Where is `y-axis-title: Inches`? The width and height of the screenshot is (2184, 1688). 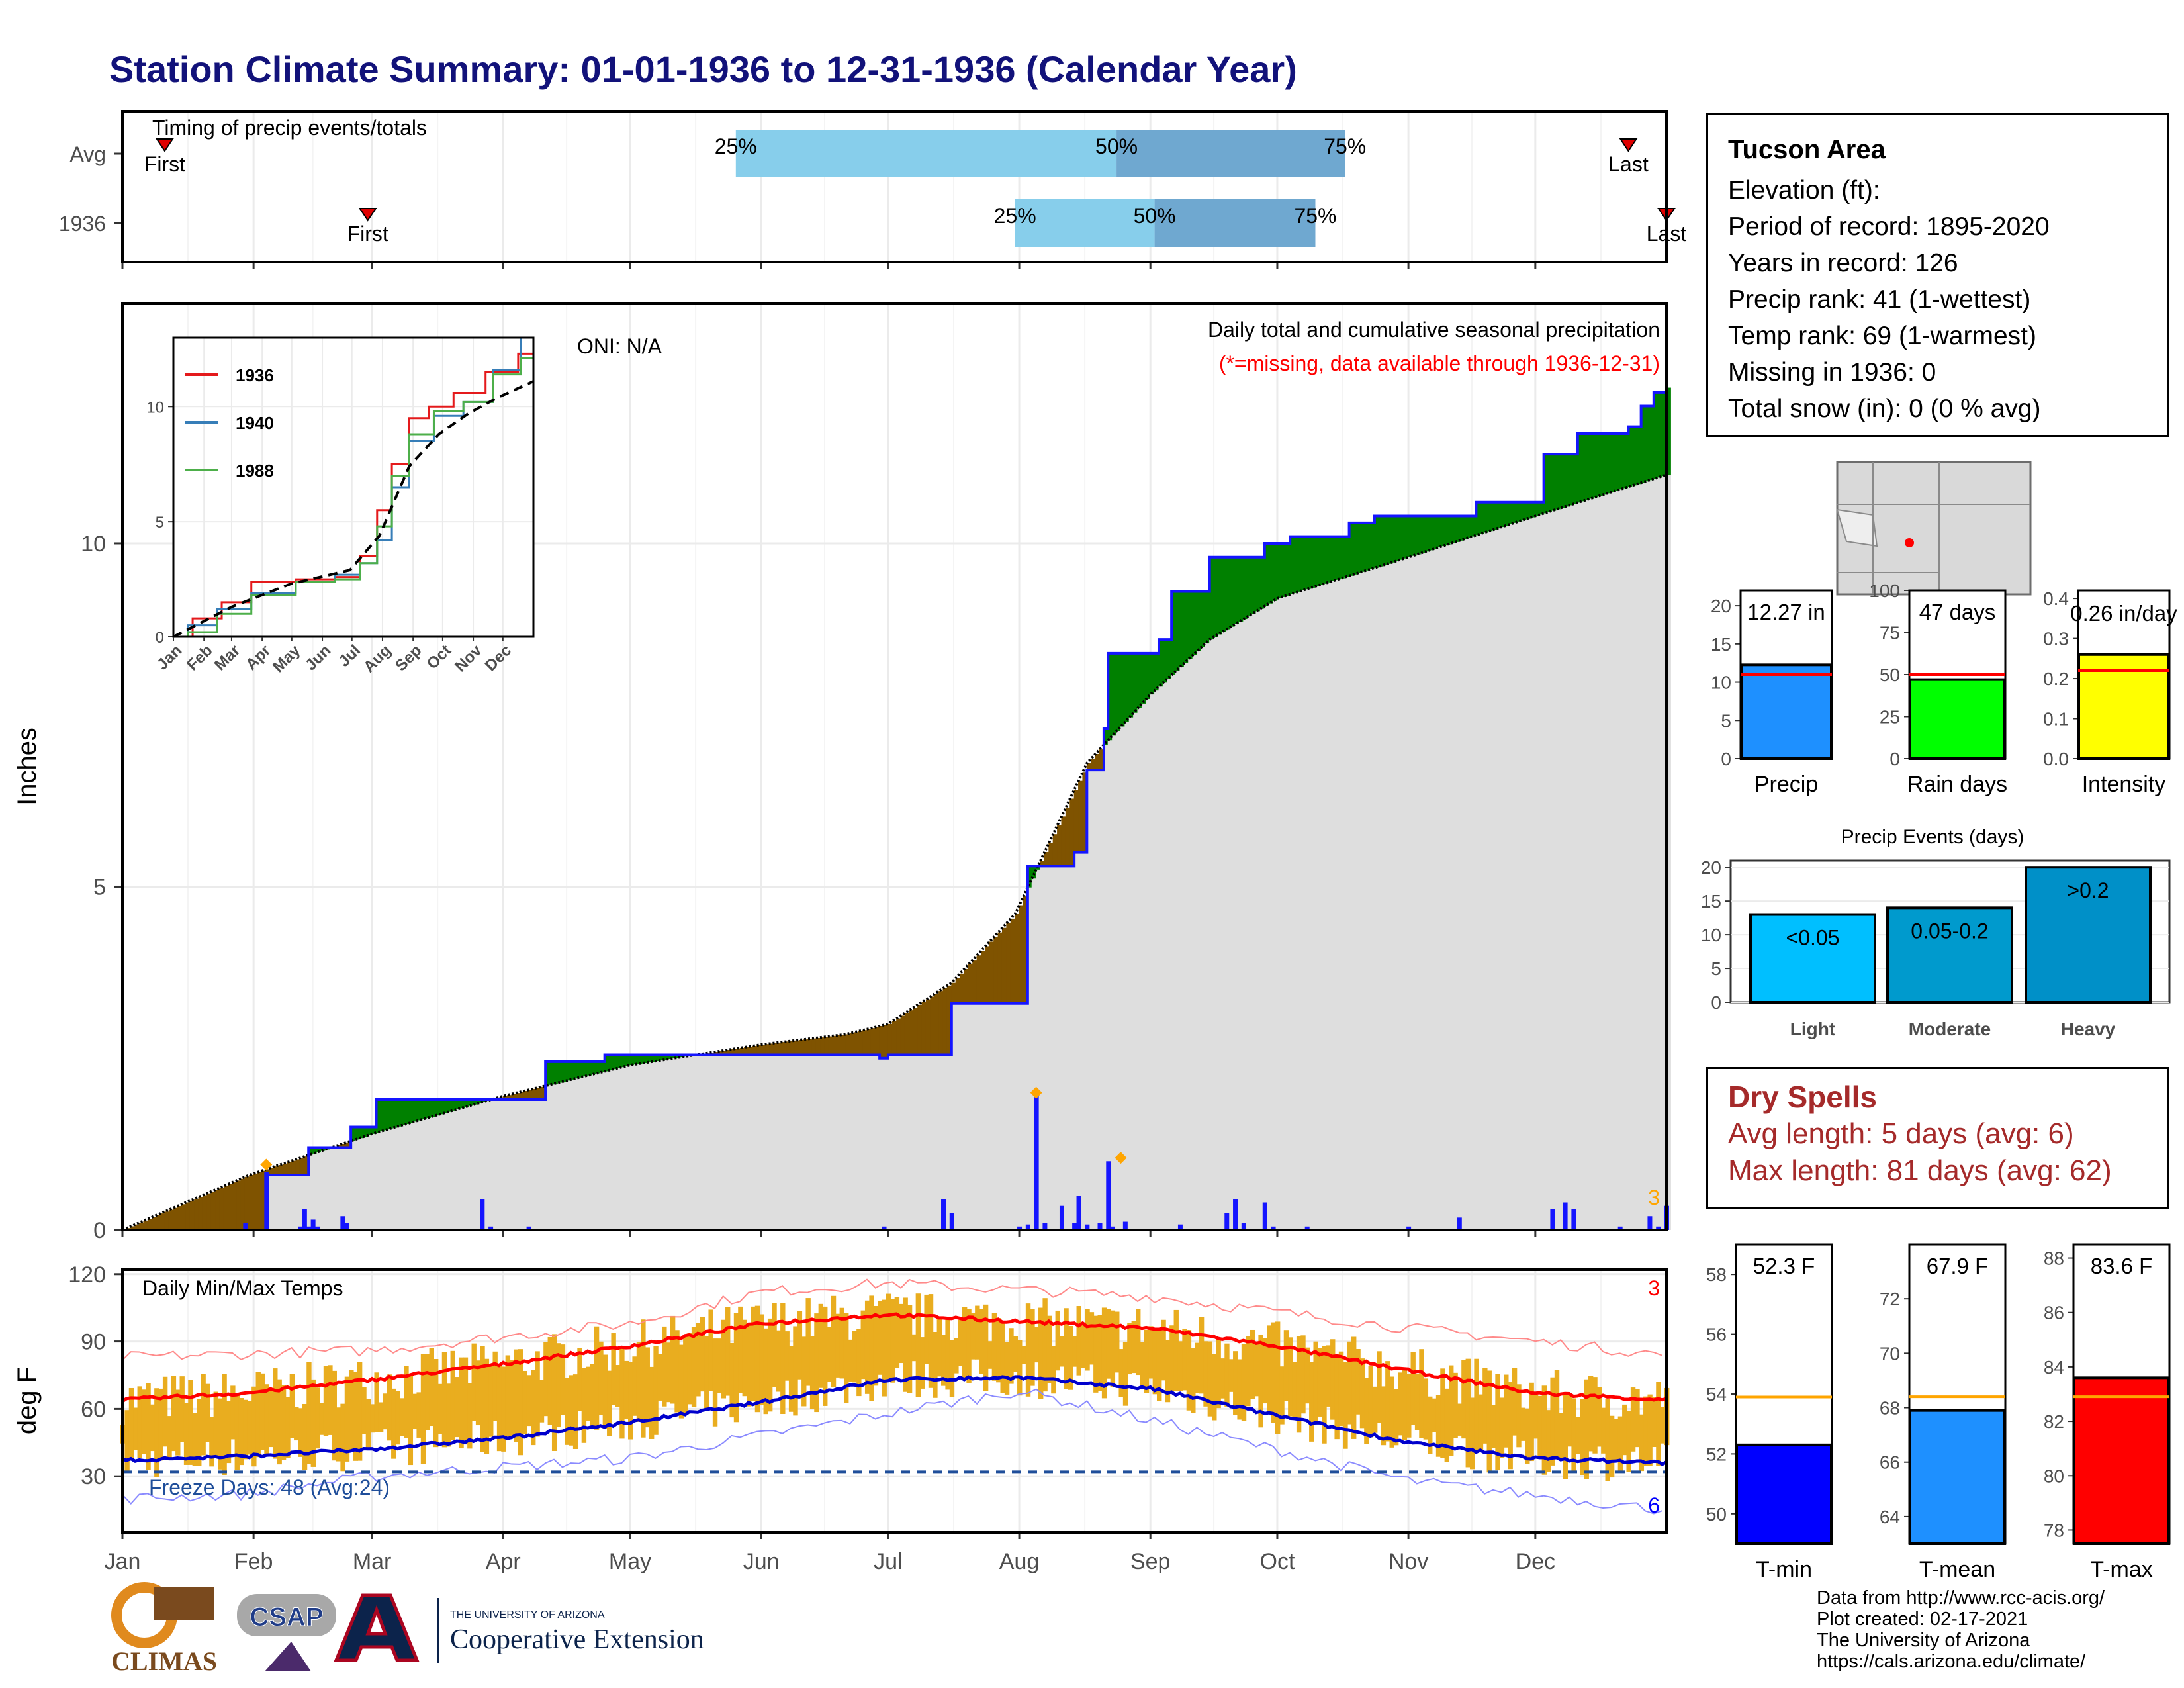
y-axis-title: Inches is located at coordinates (28, 766).